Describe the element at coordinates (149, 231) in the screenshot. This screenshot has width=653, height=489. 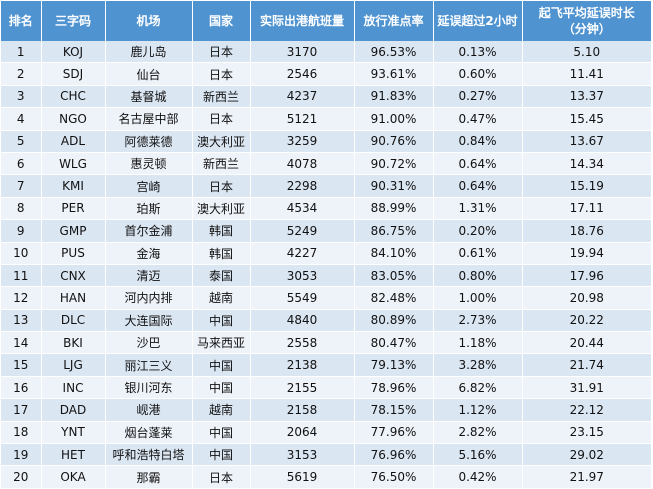
I see `cell-airport: 首尔金浦` at that location.